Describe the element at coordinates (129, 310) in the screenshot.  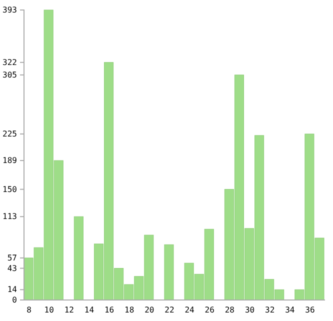
I see `x-tick-label: 18` at that location.